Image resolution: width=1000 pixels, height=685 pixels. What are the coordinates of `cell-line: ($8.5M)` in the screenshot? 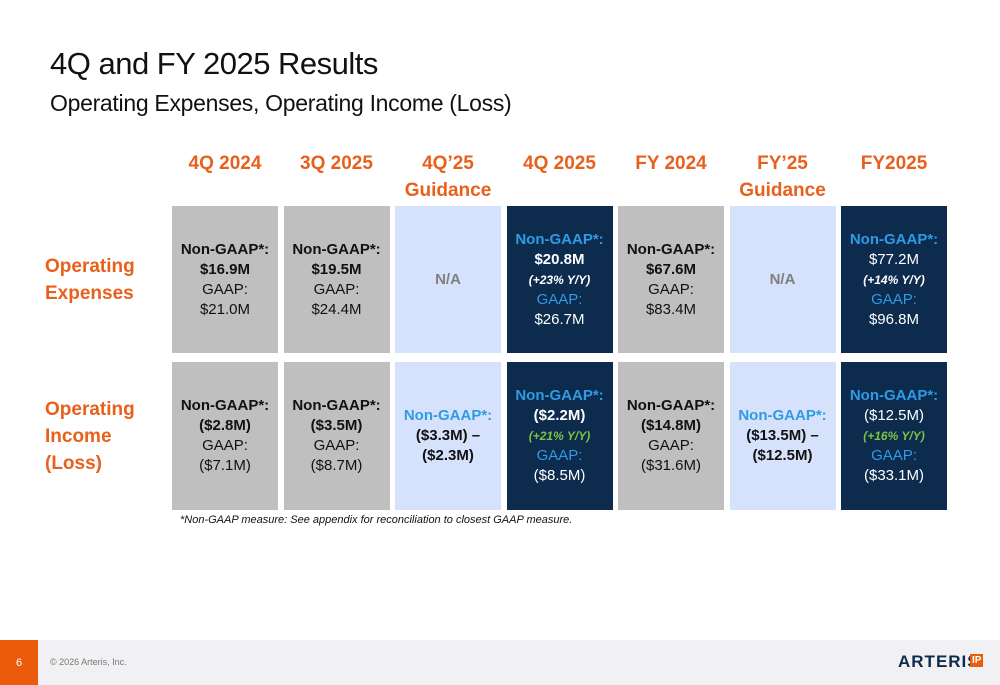 It's located at (559, 475).